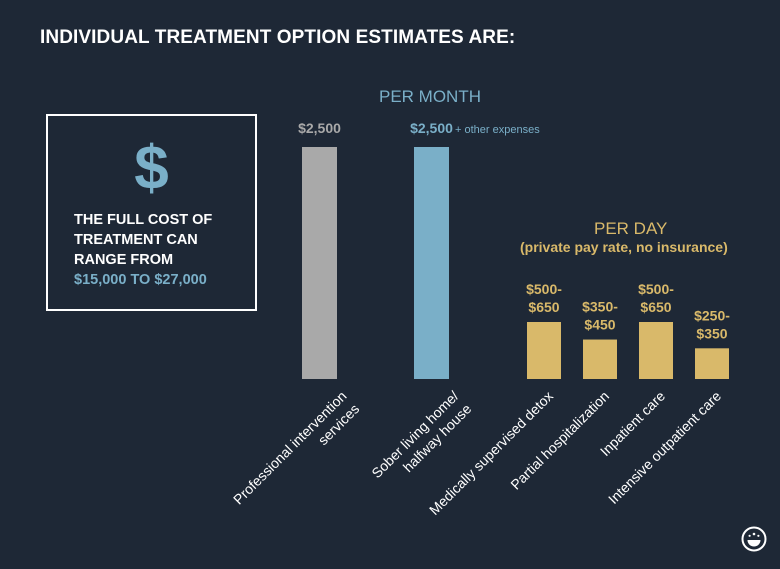 The height and width of the screenshot is (569, 780). Describe the element at coordinates (319, 128) in the screenshot. I see `value-label-month-1: $2,500` at that location.